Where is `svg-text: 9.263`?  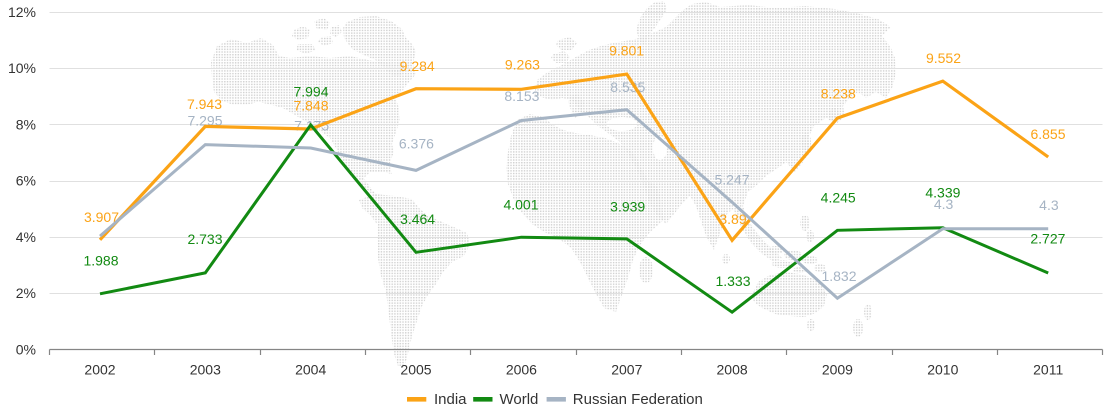
svg-text: 9.263 is located at coordinates (522, 65).